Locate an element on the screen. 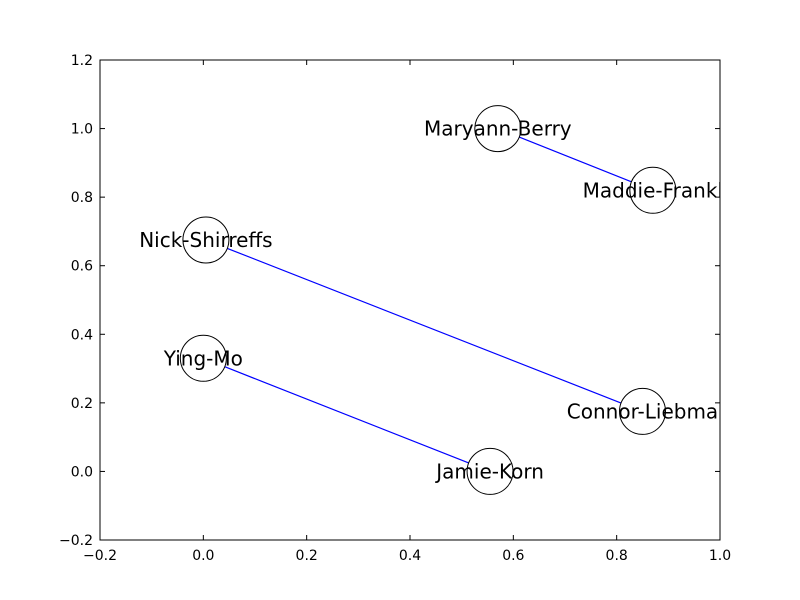 Image resolution: width=800 pixels, height=600 pixels. node-label-nick: Nick-Shirreffs is located at coordinates (205, 240).